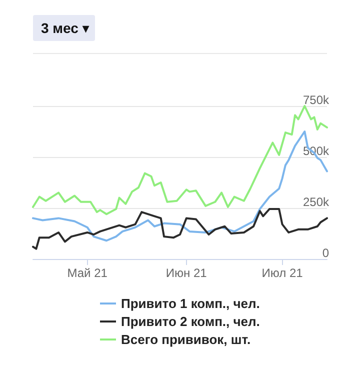 This screenshot has width=360, height=365. I want to click on x-tick-label: Июн 21, so click(187, 273).